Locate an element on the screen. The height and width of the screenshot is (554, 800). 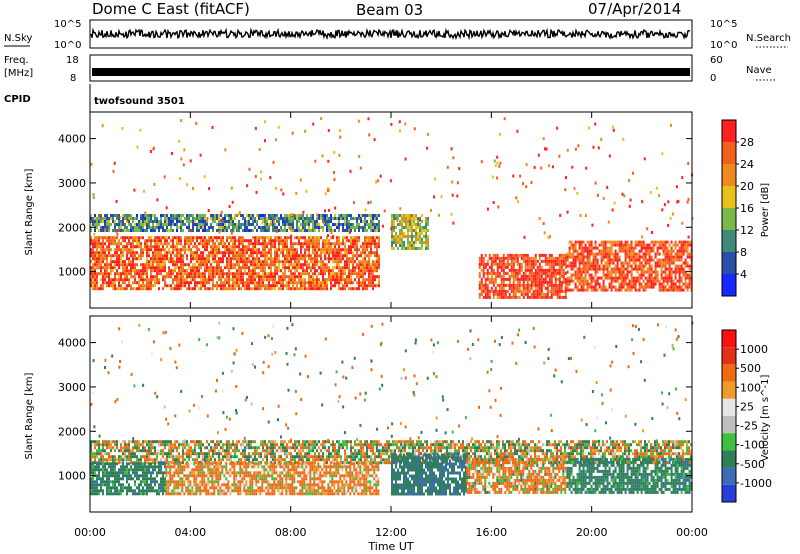
nsky-strip-frame is located at coordinates (391, 34).